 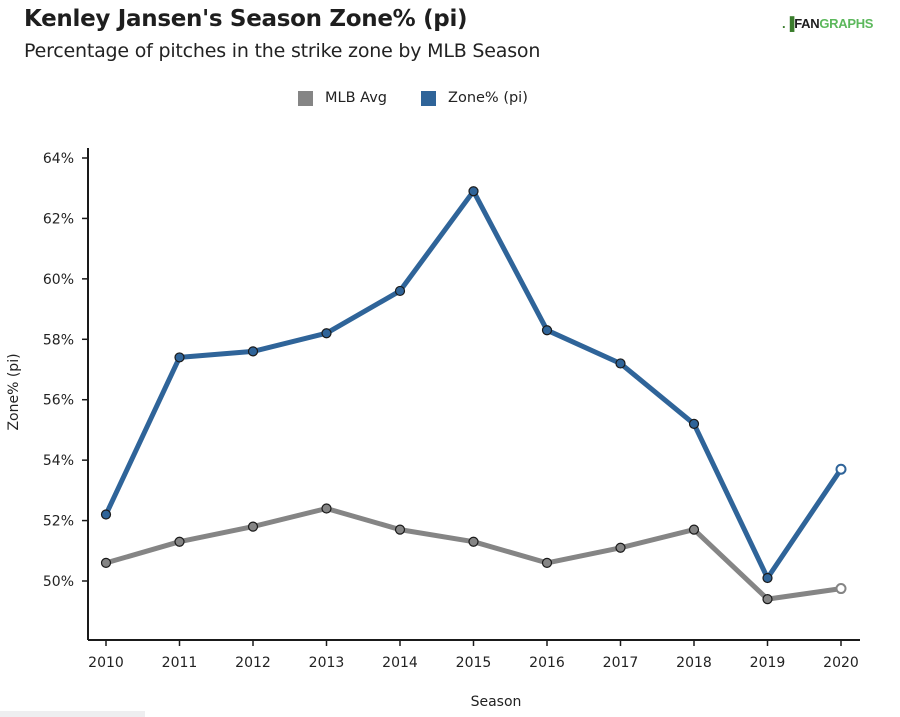 I want to click on legend-swatch-mlb-avg, so click(x=305, y=98).